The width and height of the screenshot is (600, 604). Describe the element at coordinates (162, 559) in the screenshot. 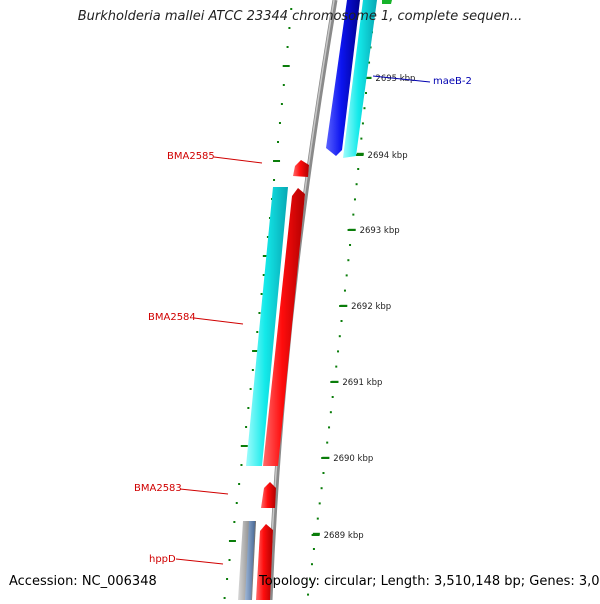

I see `gene-label-hppD: hppD` at that location.